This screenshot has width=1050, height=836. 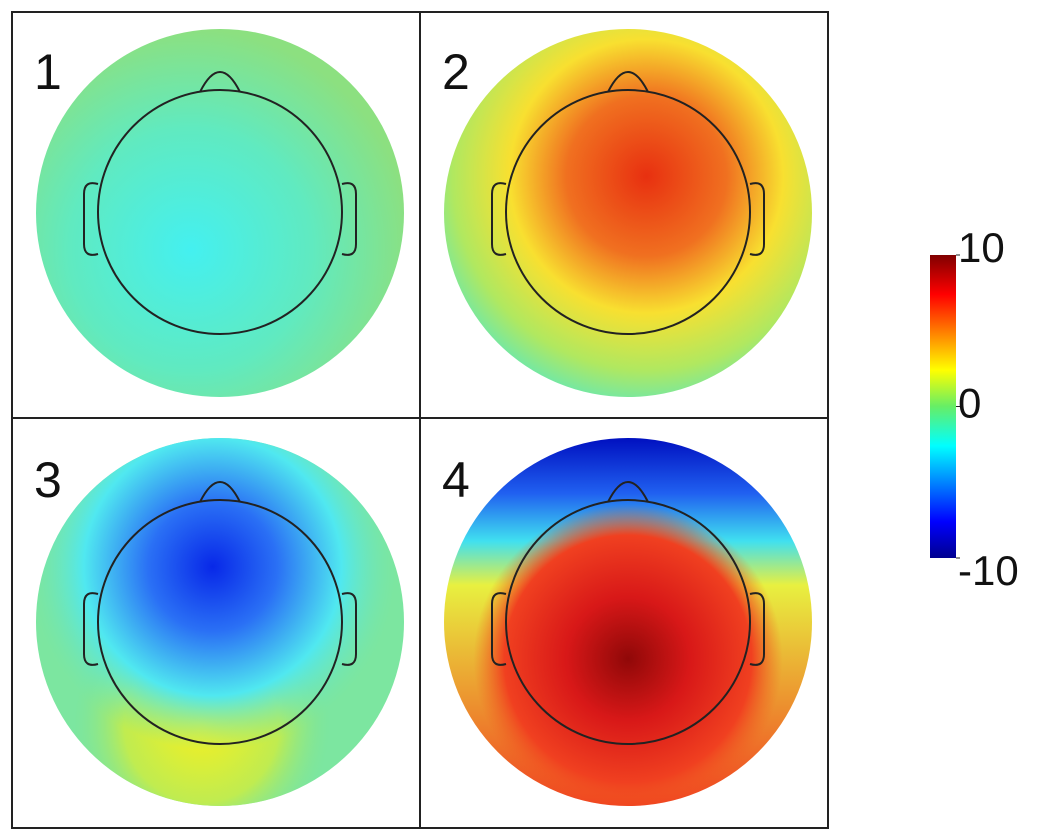 I want to click on colorbar, so click(x=943, y=406).